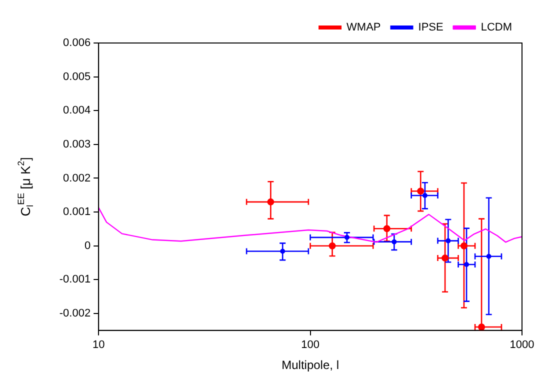  I want to click on x-tick-label: 1000, so click(522, 345).